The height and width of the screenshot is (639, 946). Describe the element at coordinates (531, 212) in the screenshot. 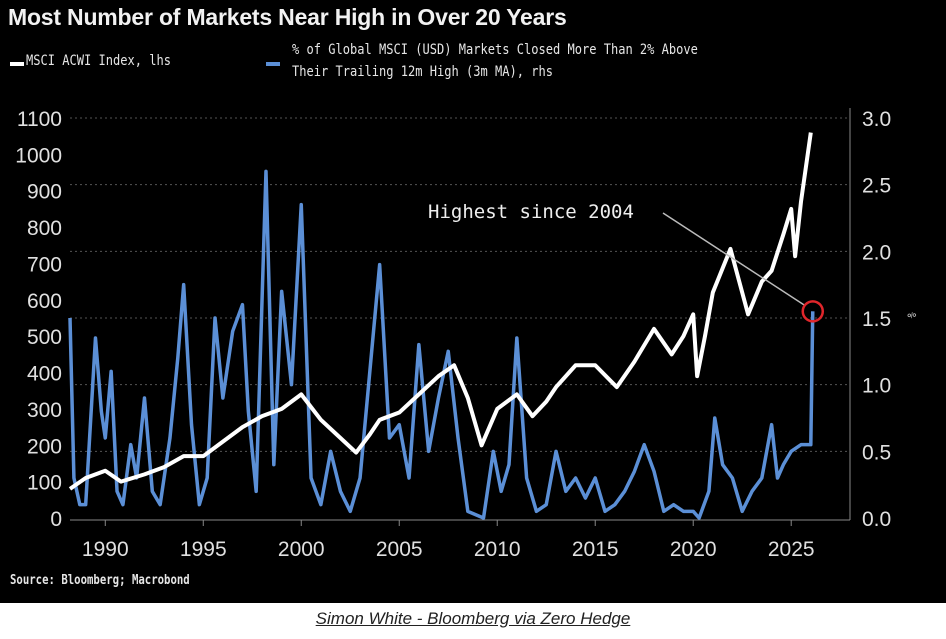

I see `annotation-label: Highest since 2004` at that location.